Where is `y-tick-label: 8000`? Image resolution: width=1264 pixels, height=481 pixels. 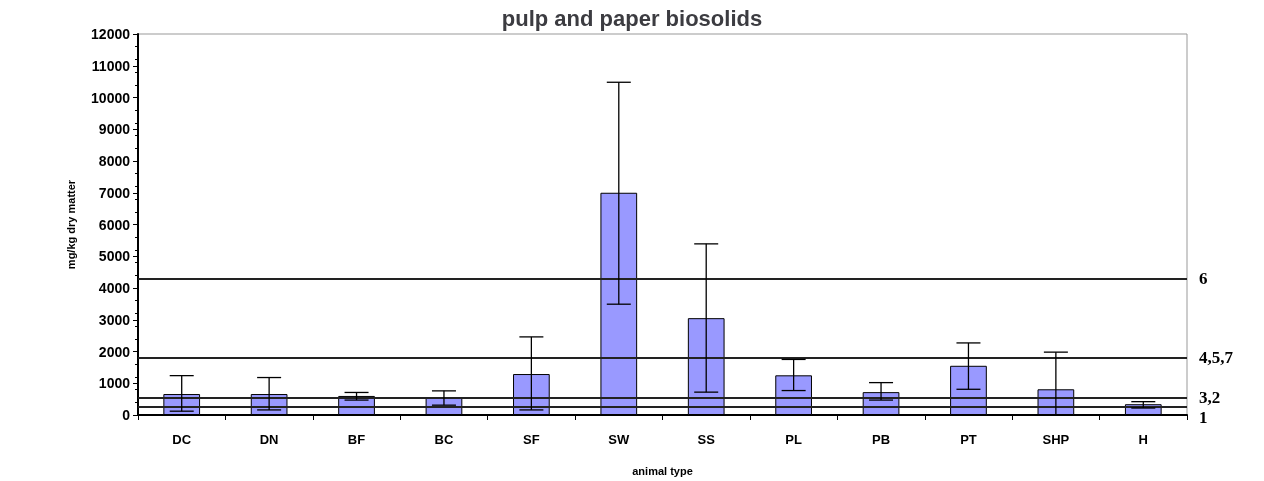
y-tick-label: 8000 is located at coordinates (114, 161).